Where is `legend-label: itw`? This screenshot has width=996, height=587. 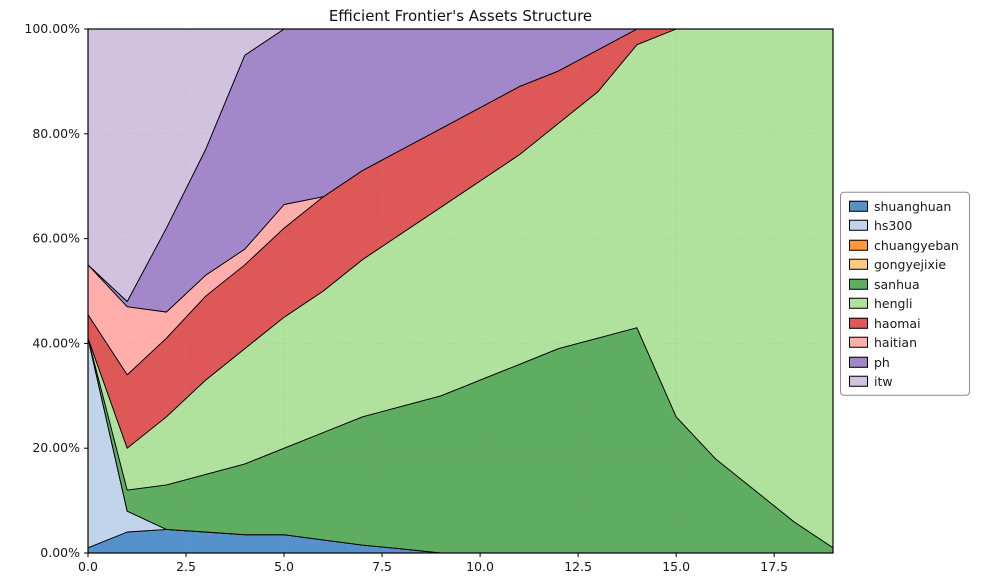
legend-label: itw is located at coordinates (883, 381).